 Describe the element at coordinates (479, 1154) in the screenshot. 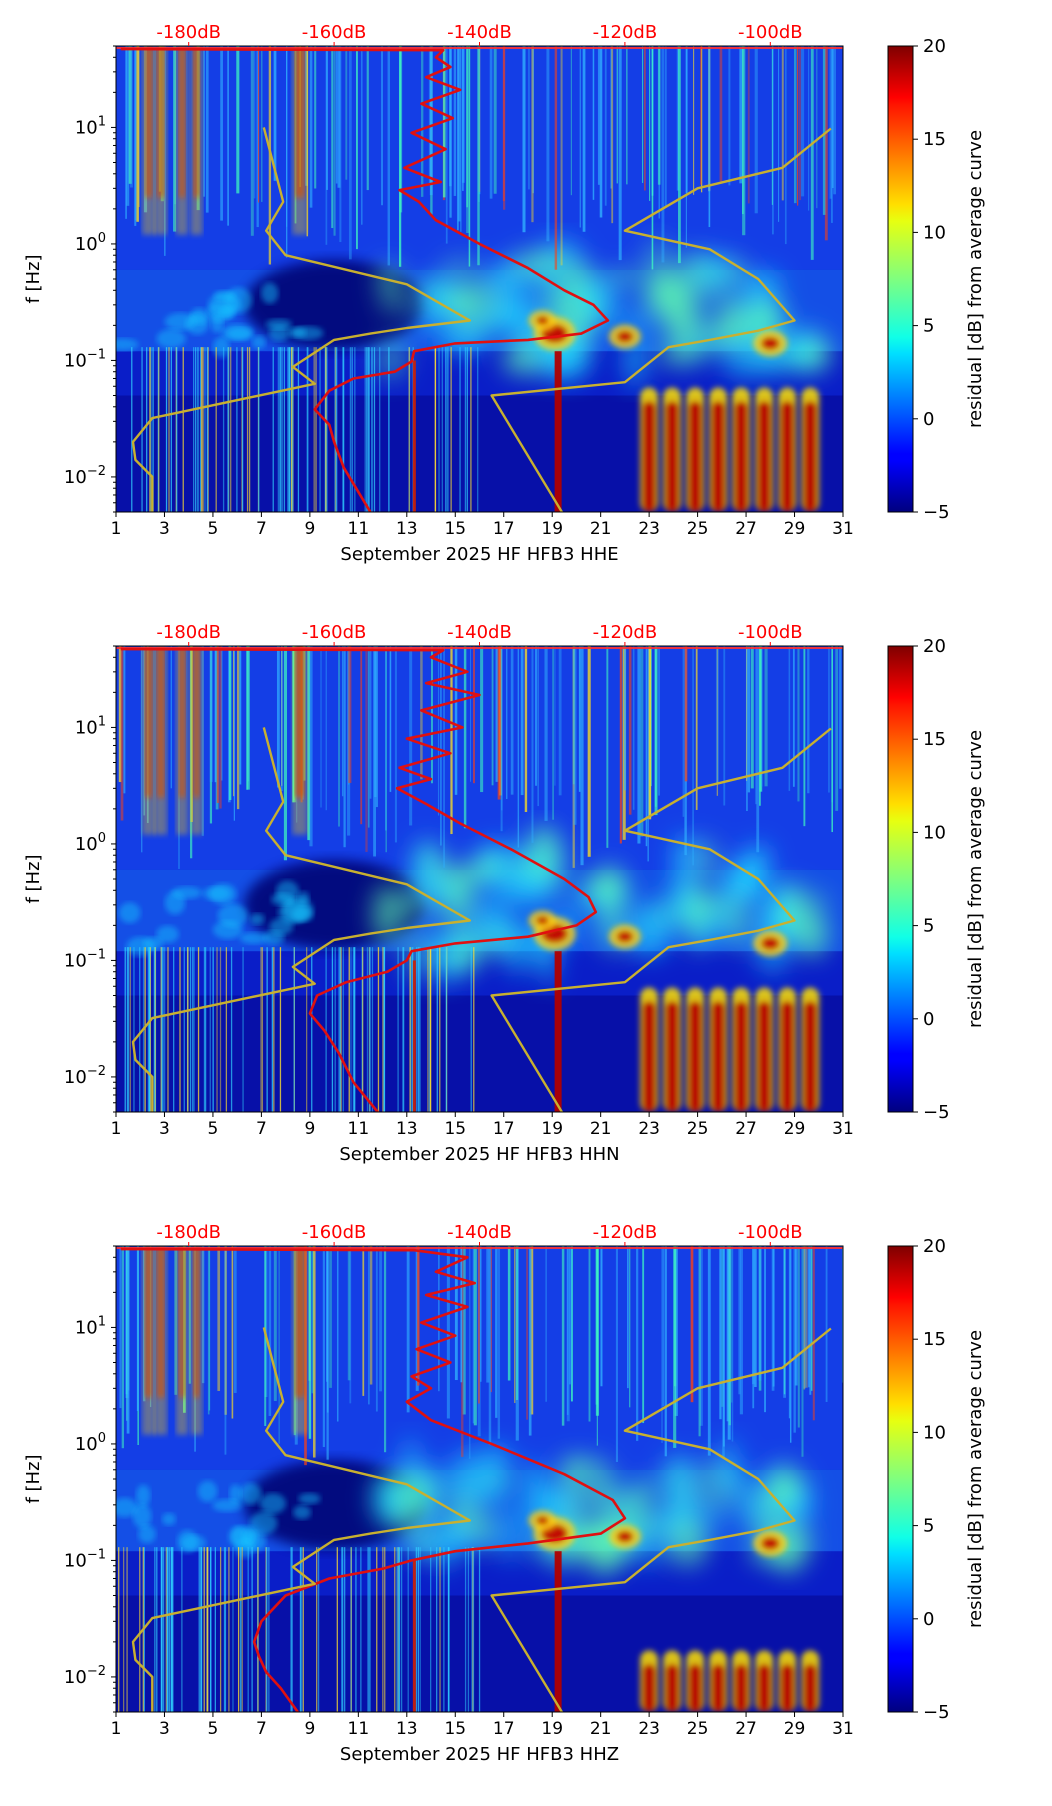

I see `x-axis-label: September 2025 HF HFB3 HHN` at that location.